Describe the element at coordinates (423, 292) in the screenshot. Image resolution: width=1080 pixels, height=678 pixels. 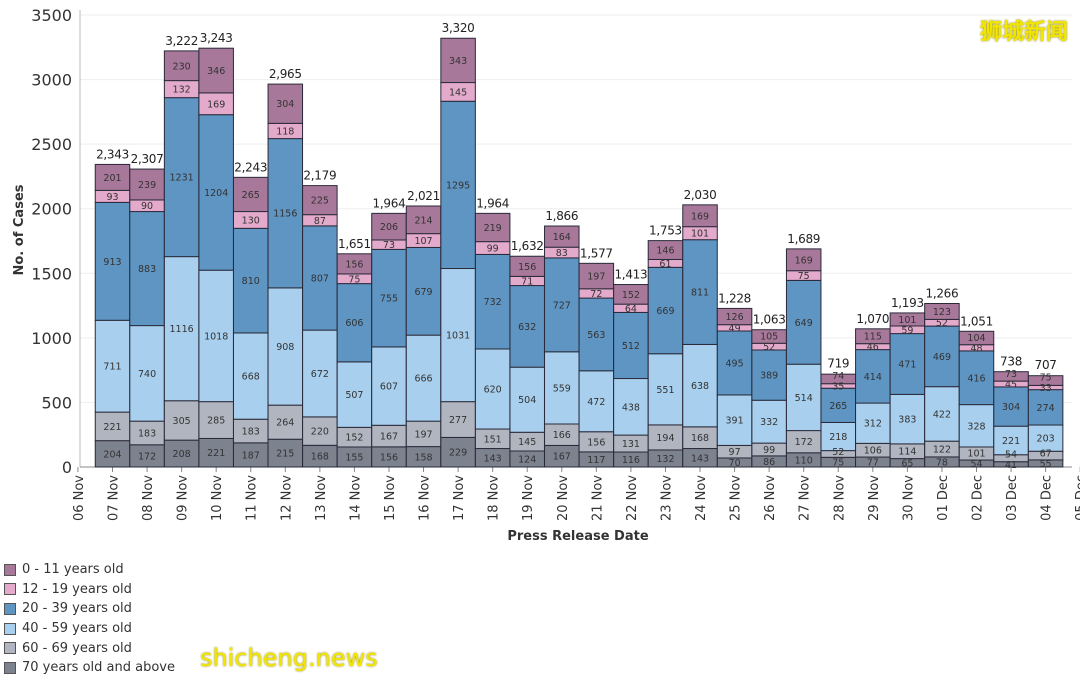
I see `segment-label: 679` at that location.